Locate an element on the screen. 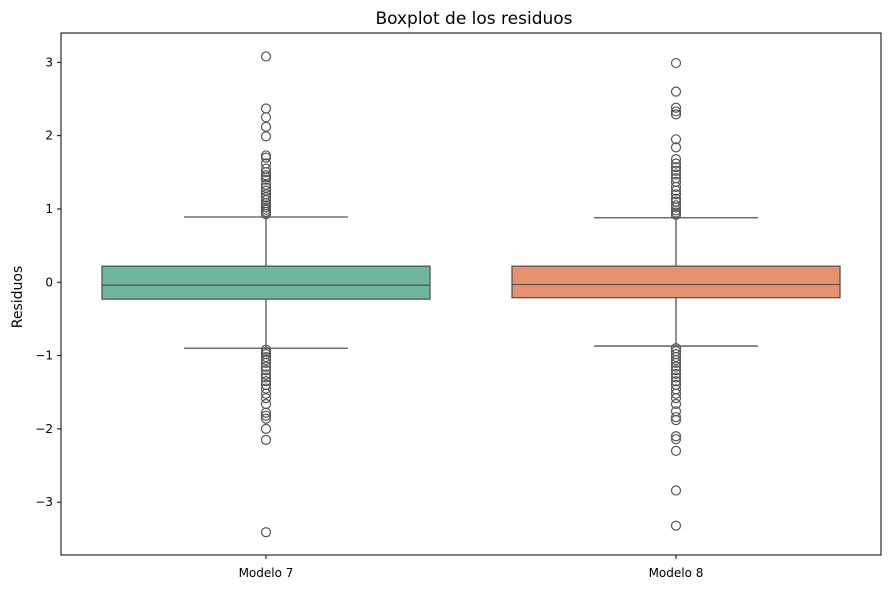 The image size is (889, 594). x-tick-label: Modelo 7 is located at coordinates (266, 573).